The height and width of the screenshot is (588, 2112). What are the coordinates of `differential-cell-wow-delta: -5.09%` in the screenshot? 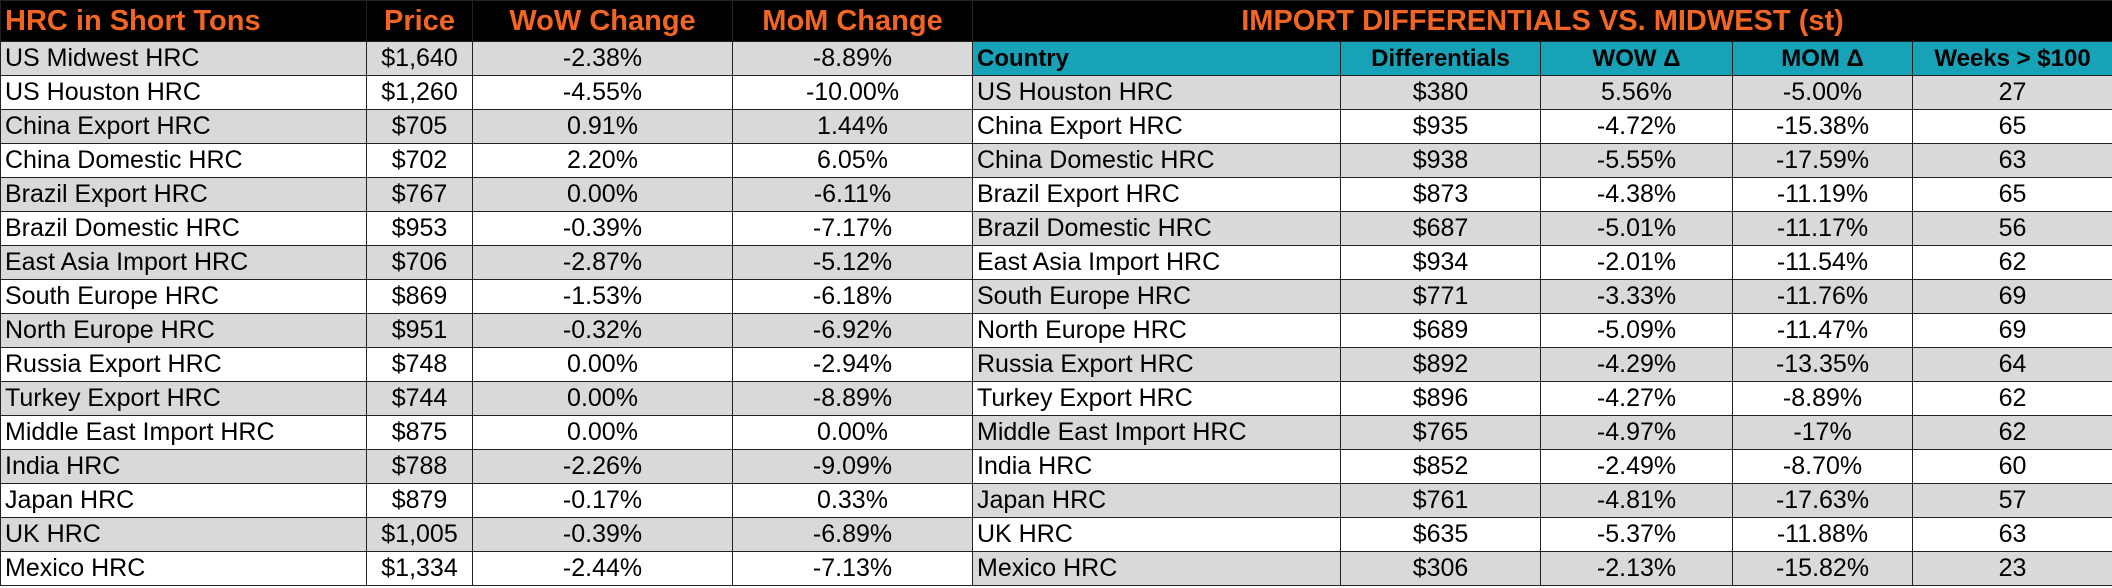 It's located at (1636, 330).